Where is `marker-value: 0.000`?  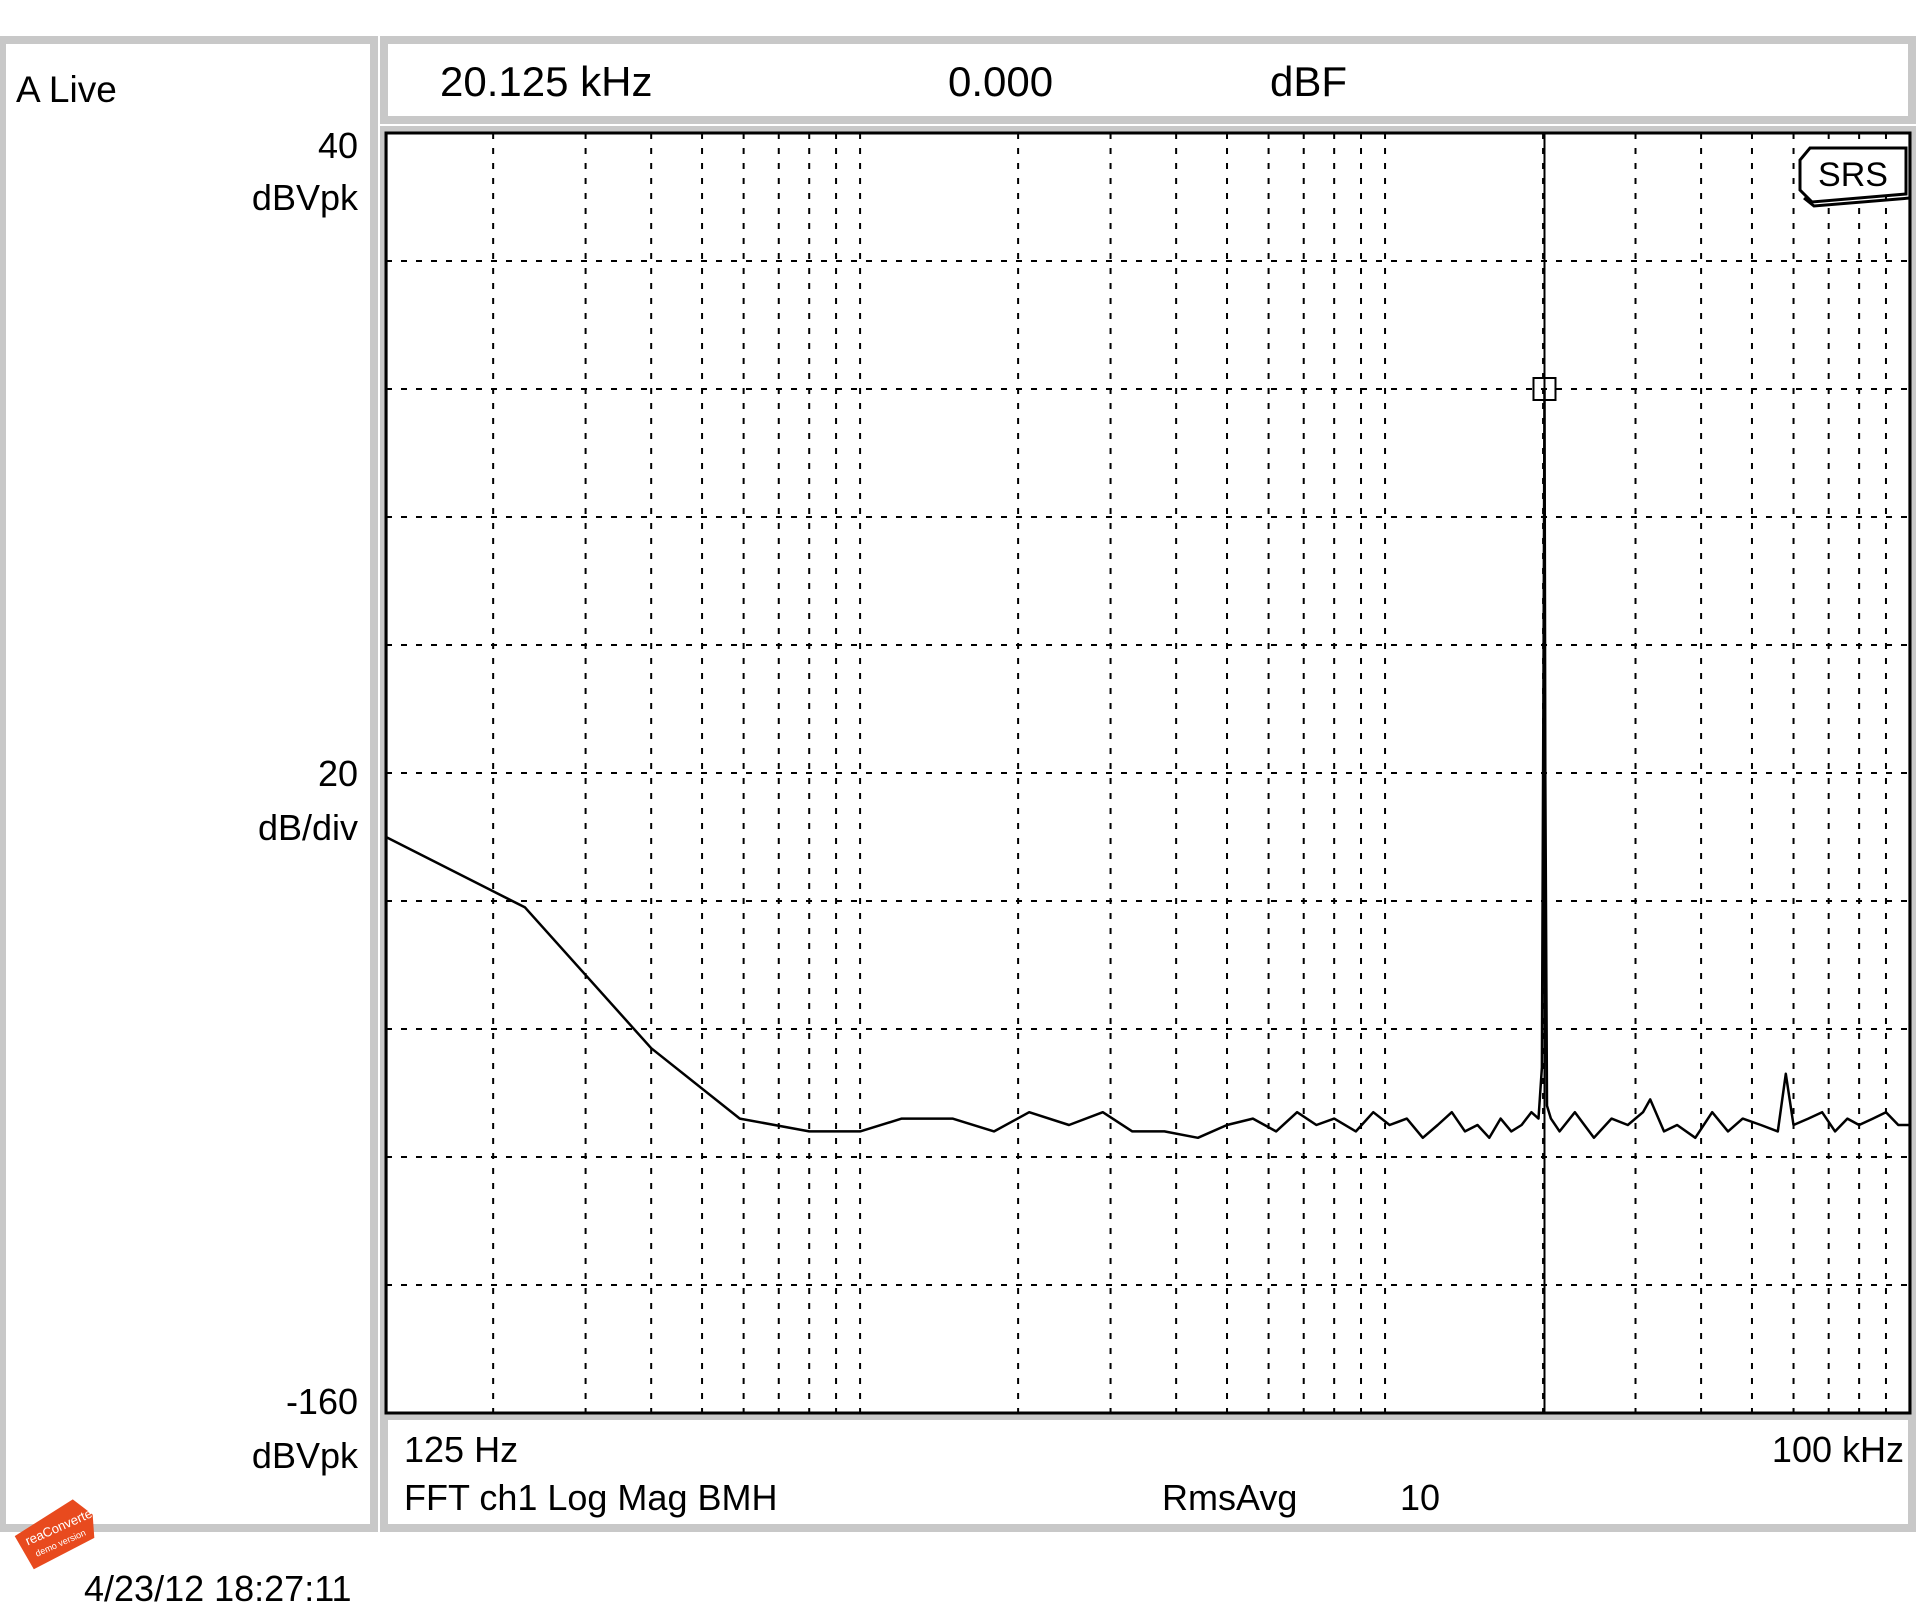
marker-value: 0.000 is located at coordinates (1000, 81).